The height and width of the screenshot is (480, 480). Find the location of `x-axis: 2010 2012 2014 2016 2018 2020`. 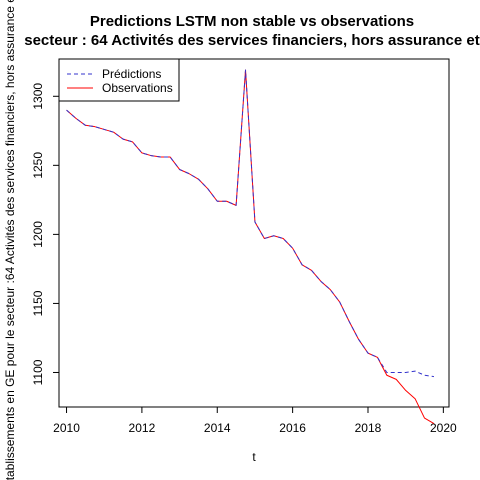

x-axis: 2010 2012 2014 2016 2018 2020 is located at coordinates (255, 420).